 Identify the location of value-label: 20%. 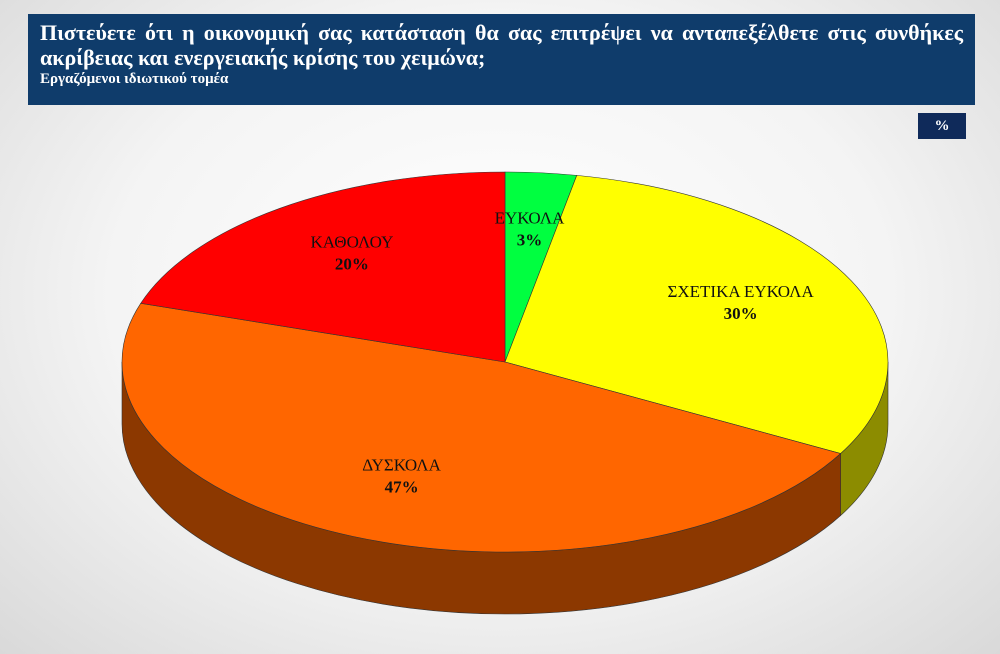
(352, 263).